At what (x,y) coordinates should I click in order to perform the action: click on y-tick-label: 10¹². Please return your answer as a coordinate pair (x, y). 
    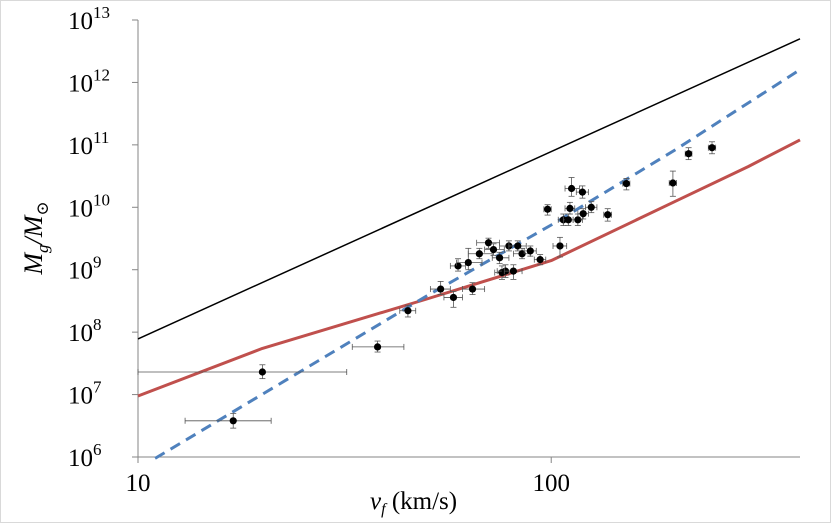
    Looking at the image, I should click on (89, 81).